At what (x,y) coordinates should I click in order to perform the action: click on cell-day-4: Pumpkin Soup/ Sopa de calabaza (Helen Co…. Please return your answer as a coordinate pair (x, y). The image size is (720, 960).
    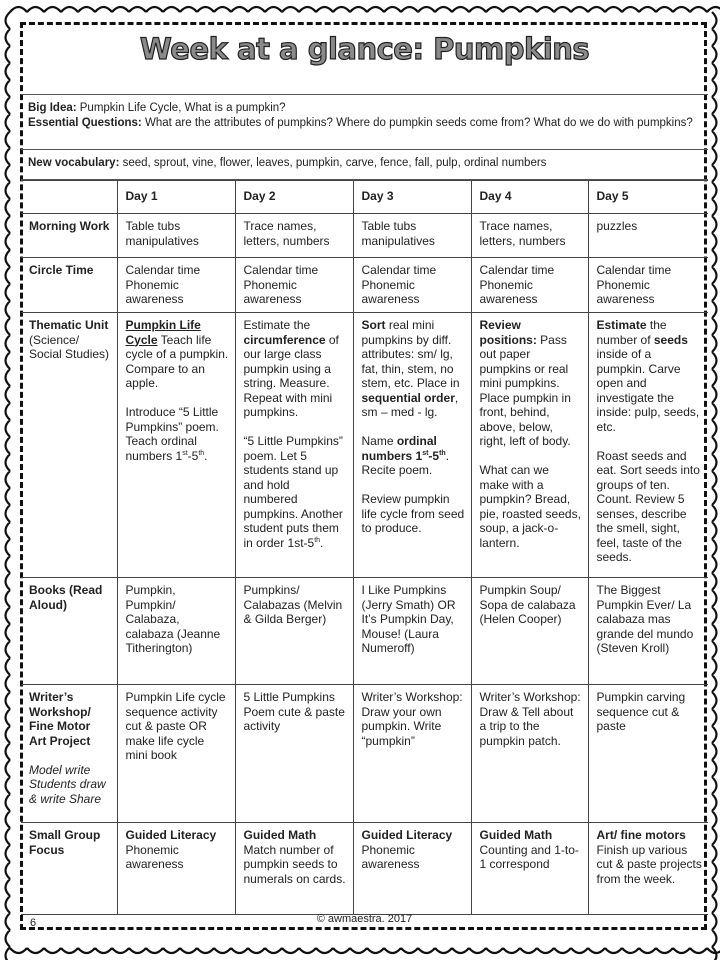
    Looking at the image, I should click on (529, 631).